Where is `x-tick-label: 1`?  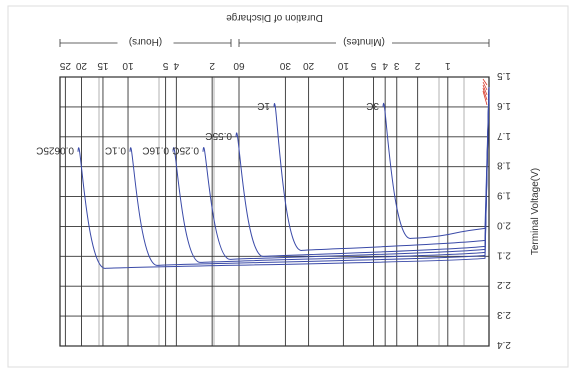
x-tick-label: 1 is located at coordinates (448, 65).